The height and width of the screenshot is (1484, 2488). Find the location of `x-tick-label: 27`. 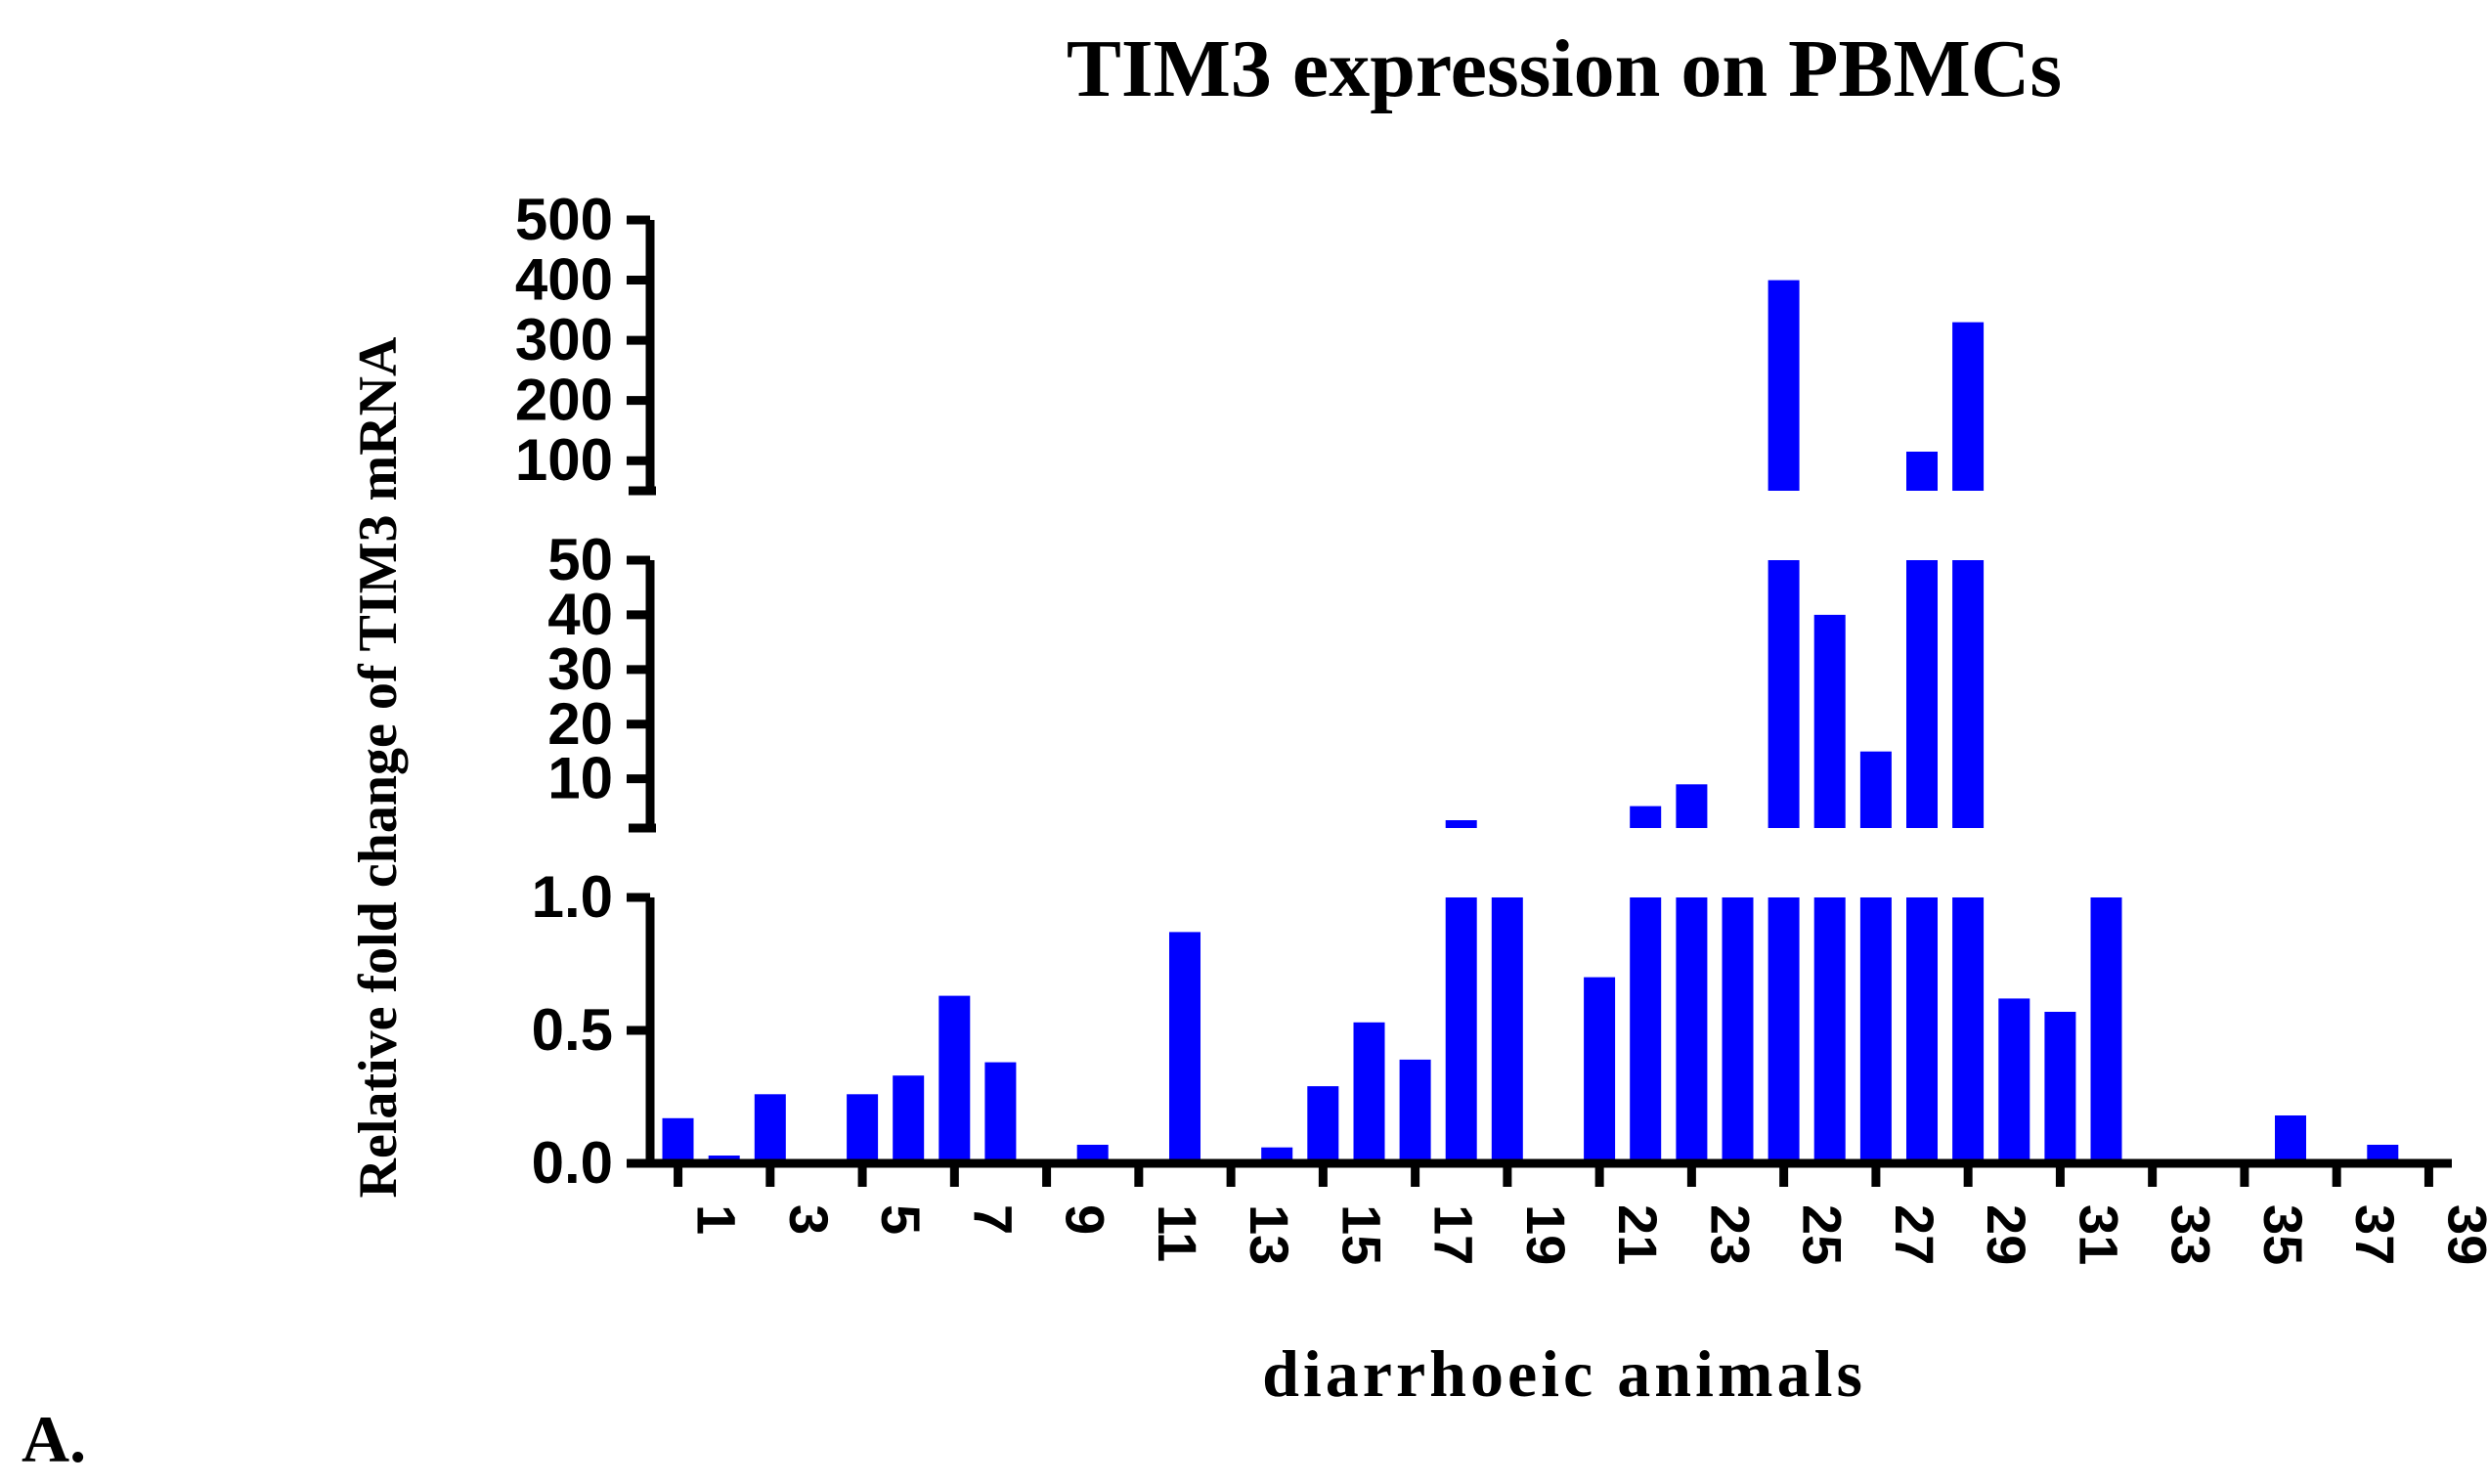

x-tick-label: 27 is located at coordinates (1914, 1234).